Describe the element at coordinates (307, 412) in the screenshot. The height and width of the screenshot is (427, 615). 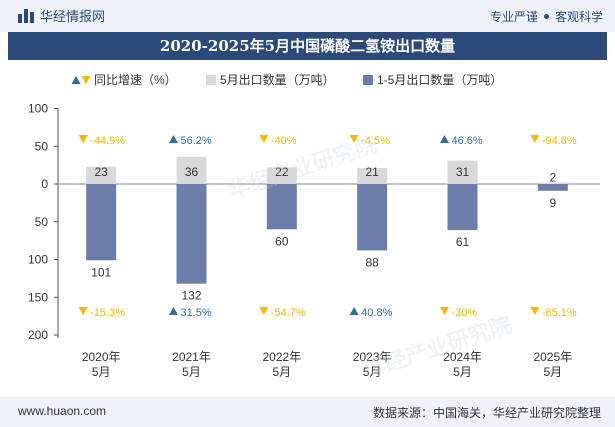
I see `footer: www.huaon.com 数据来源：中国海关，华经产业研究院整理` at that location.